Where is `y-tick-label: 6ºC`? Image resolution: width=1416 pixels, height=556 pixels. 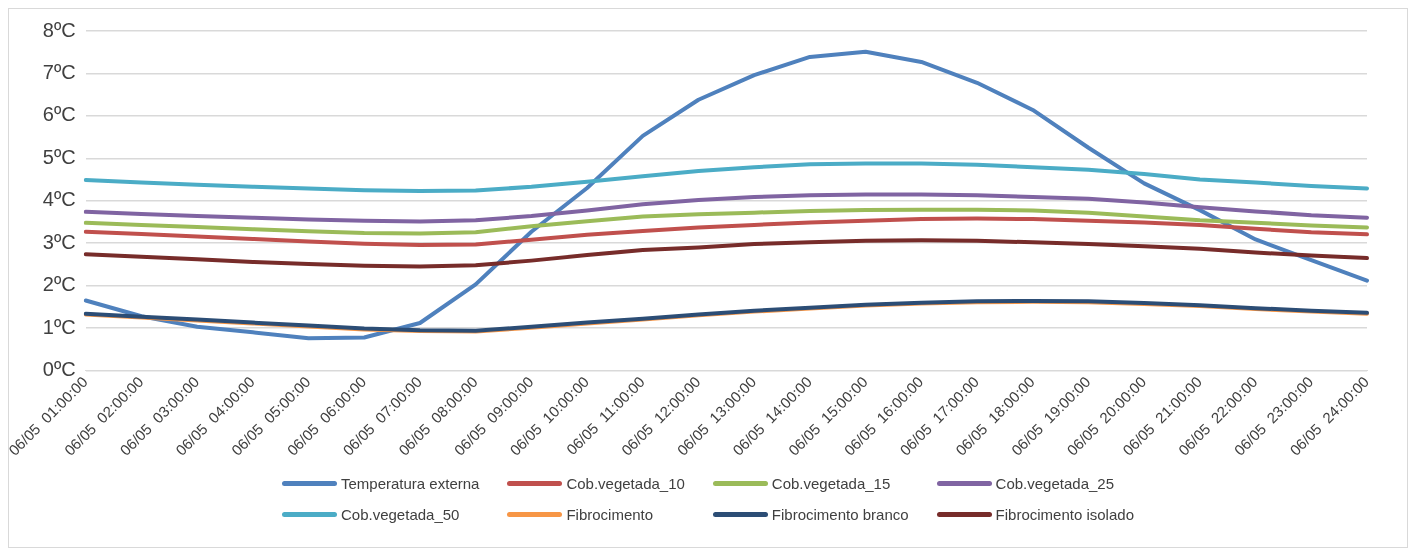 y-tick-label: 6ºC is located at coordinates (59, 114).